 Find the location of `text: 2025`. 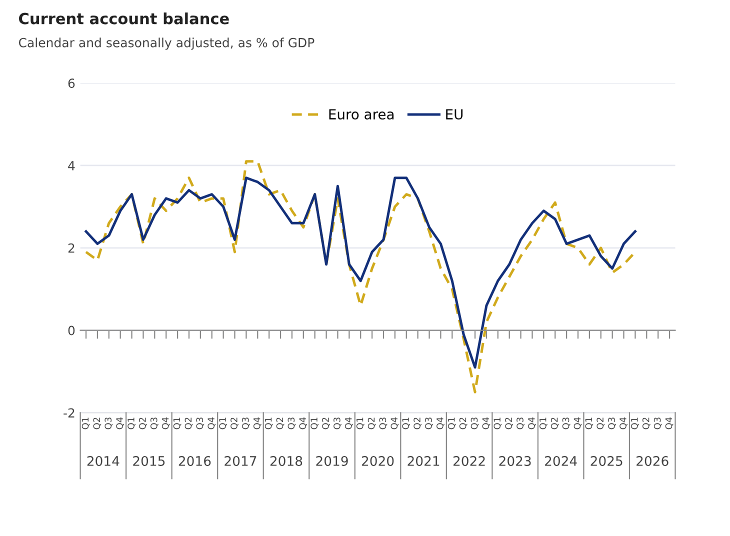

text: 2025 is located at coordinates (606, 461).